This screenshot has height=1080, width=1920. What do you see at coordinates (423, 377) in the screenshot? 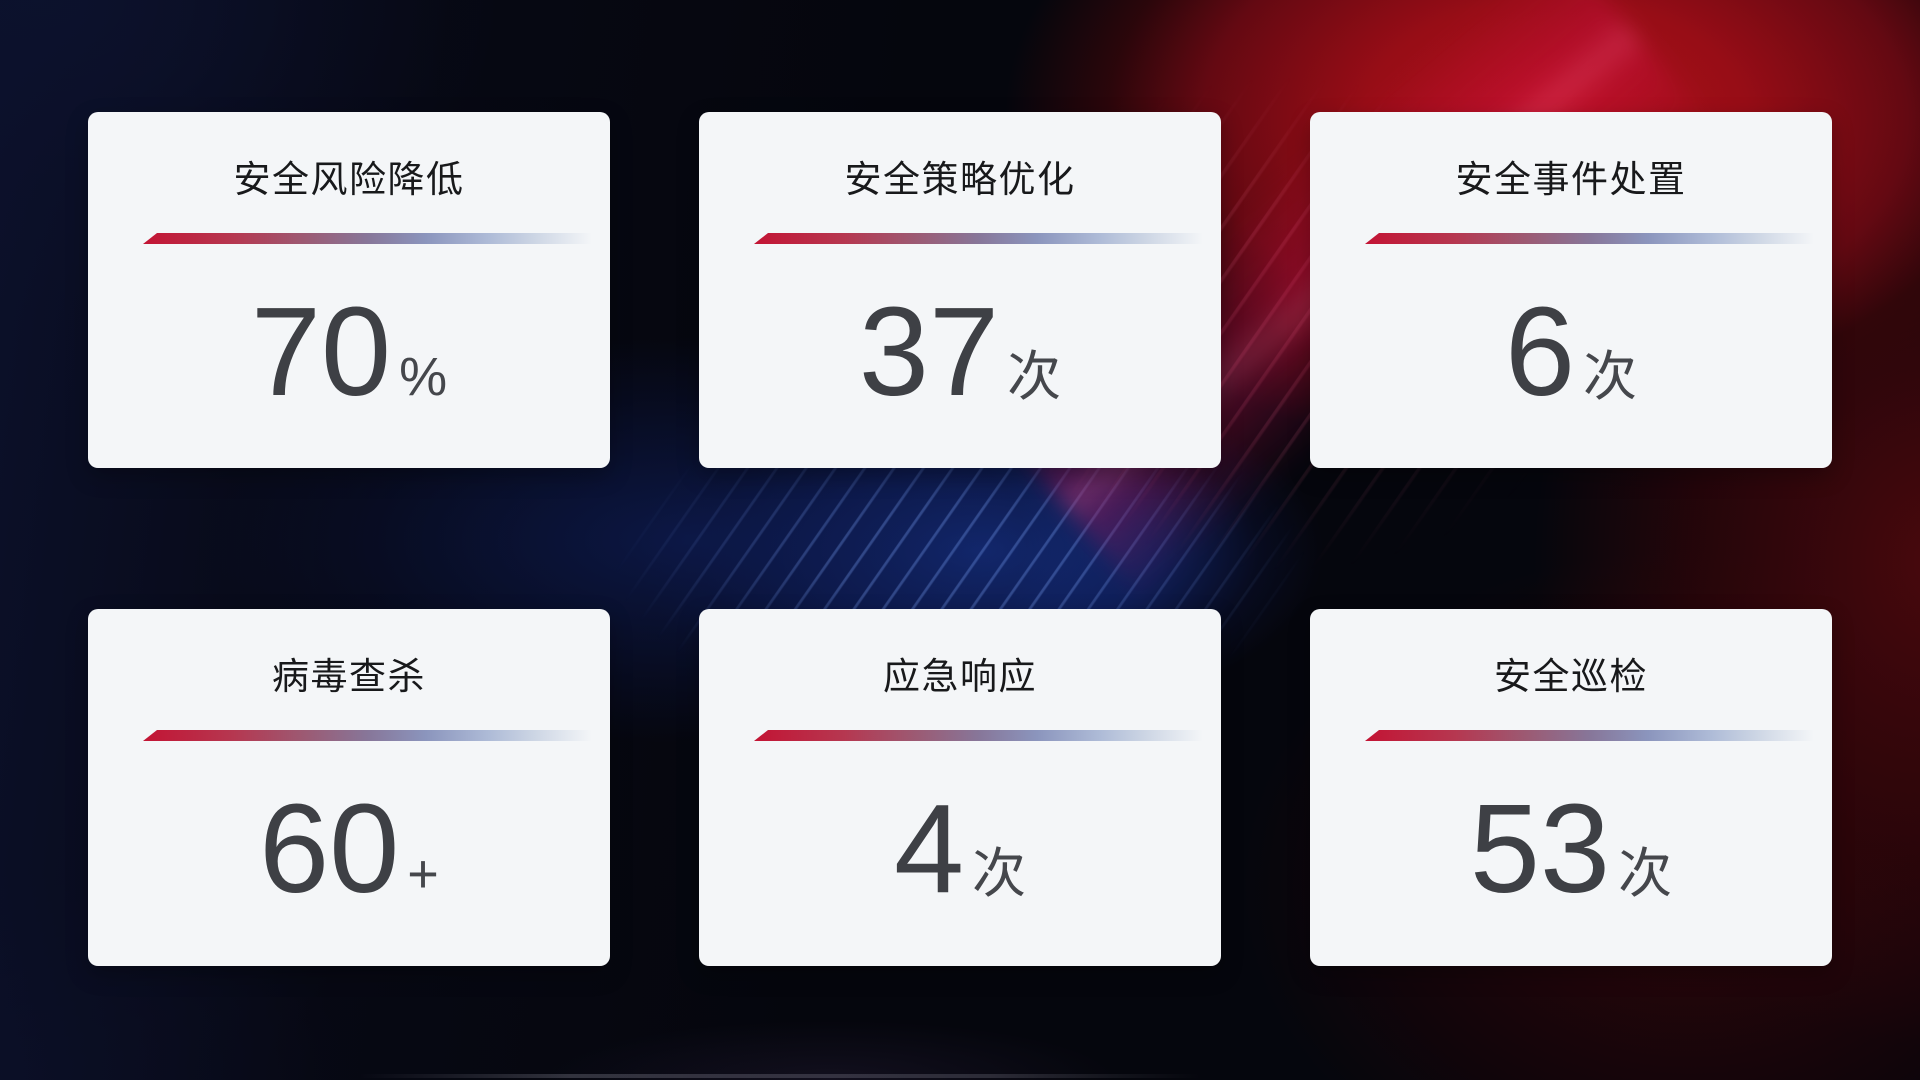
I see `card-unit: %` at bounding box center [423, 377].